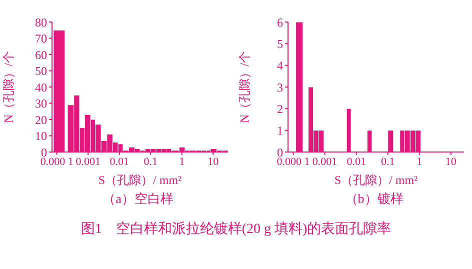 This screenshot has height=269, width=472. What do you see at coordinates (138, 199) in the screenshot?
I see `text: （a）空白样` at bounding box center [138, 199].